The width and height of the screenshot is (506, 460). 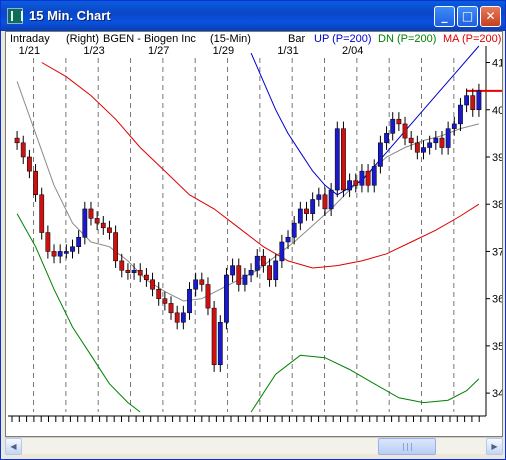 I want to click on scroll-grip-icon, so click(x=407, y=447).